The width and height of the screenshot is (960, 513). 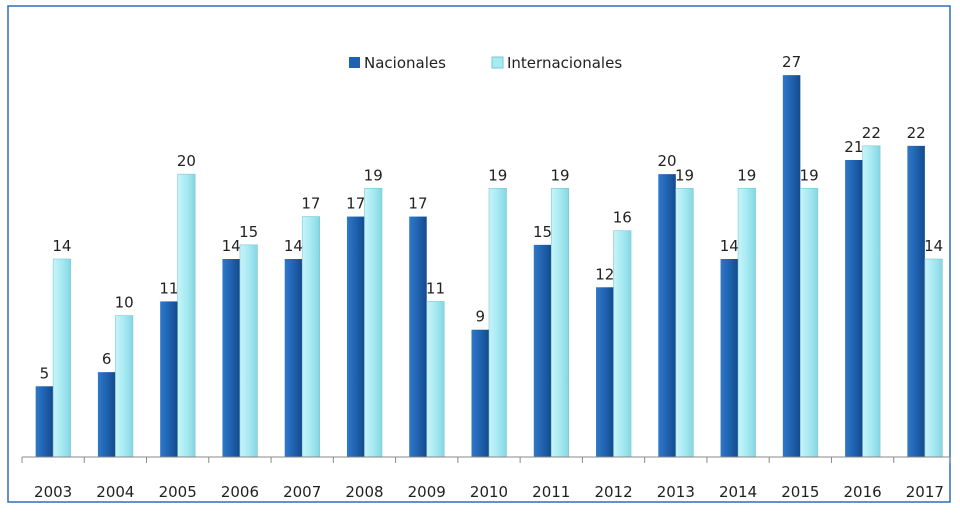 I want to click on x-tick-label: 2009, so click(x=427, y=492).